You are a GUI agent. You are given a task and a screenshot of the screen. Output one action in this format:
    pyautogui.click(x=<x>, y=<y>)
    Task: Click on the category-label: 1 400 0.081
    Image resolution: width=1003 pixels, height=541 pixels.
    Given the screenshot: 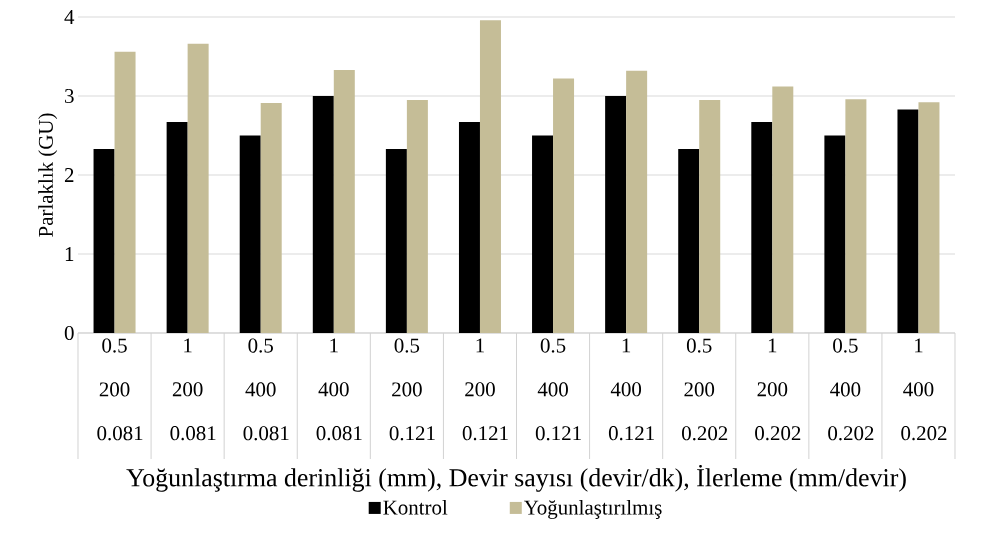 What is the action you would take?
    pyautogui.click(x=339, y=389)
    